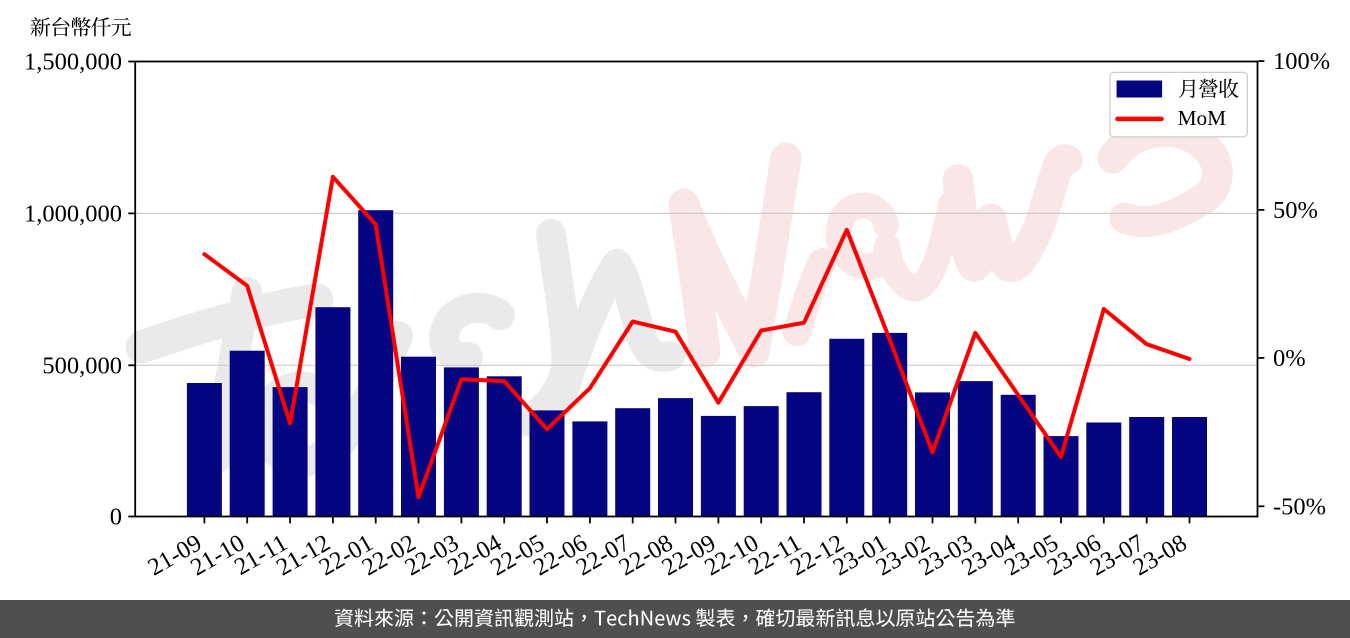 The width and height of the screenshot is (1350, 638). I want to click on svg-text: 1,500,000, so click(73, 62).